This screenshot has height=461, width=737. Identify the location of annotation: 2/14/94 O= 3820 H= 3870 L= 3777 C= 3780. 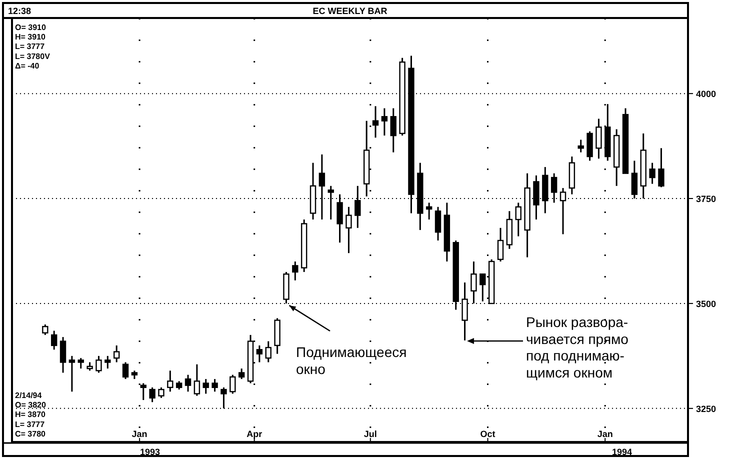
(30, 414).